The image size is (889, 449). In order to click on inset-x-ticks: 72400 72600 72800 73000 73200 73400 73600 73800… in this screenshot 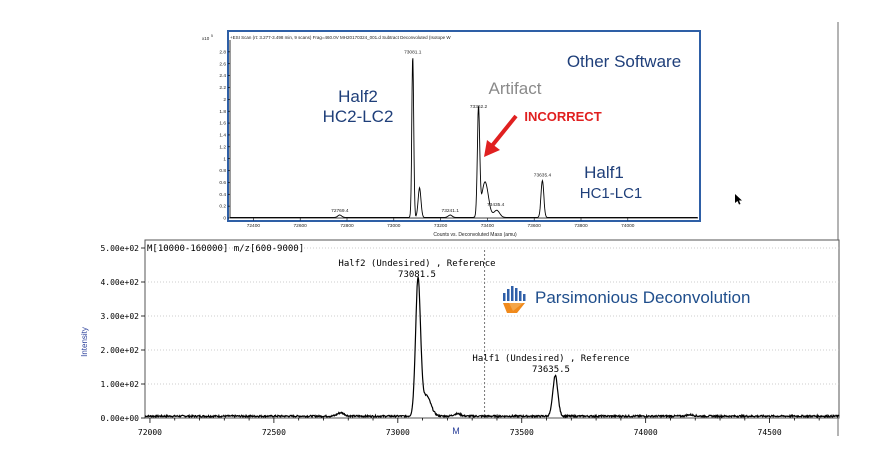, I will do `click(441, 223)`.